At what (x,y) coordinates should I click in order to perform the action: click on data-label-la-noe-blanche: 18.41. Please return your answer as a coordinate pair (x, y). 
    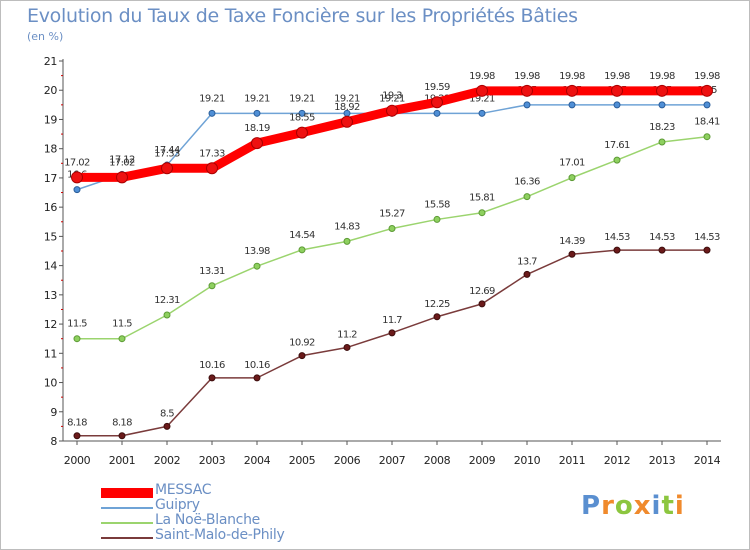
    Looking at the image, I should click on (707, 122).